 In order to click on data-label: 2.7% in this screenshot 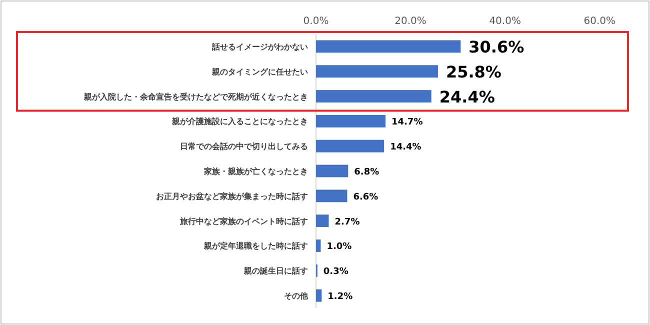, I will do `click(347, 222)`.